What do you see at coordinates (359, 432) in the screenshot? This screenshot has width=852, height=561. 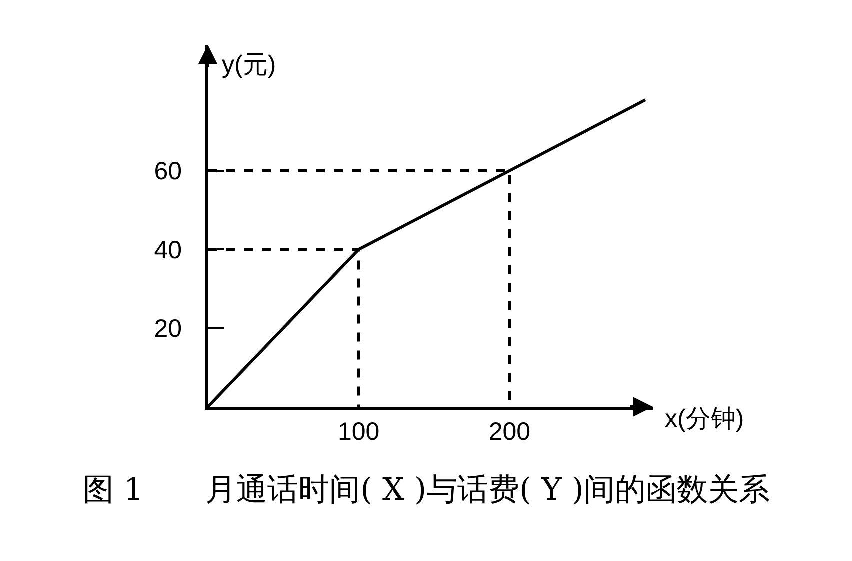 I see `x-tick-label: 100` at bounding box center [359, 432].